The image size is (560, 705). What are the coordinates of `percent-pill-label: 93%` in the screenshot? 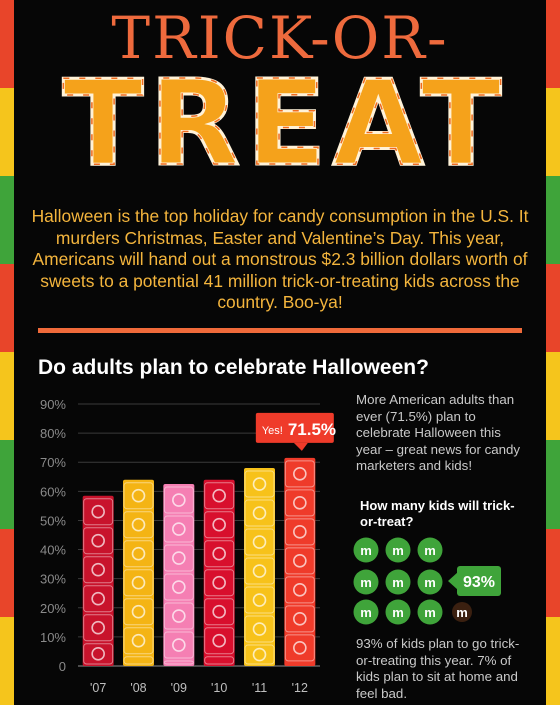 It's located at (479, 582).